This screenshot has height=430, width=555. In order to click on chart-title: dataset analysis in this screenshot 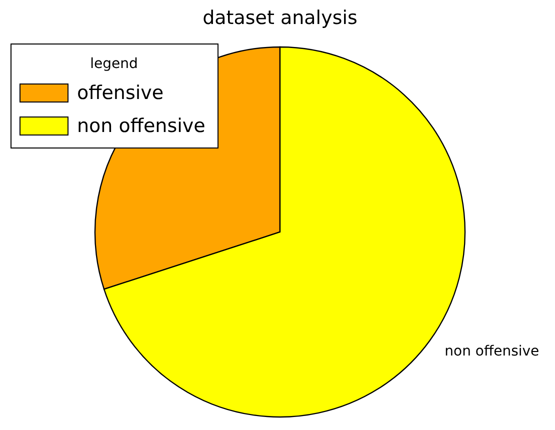, I will do `click(280, 18)`.